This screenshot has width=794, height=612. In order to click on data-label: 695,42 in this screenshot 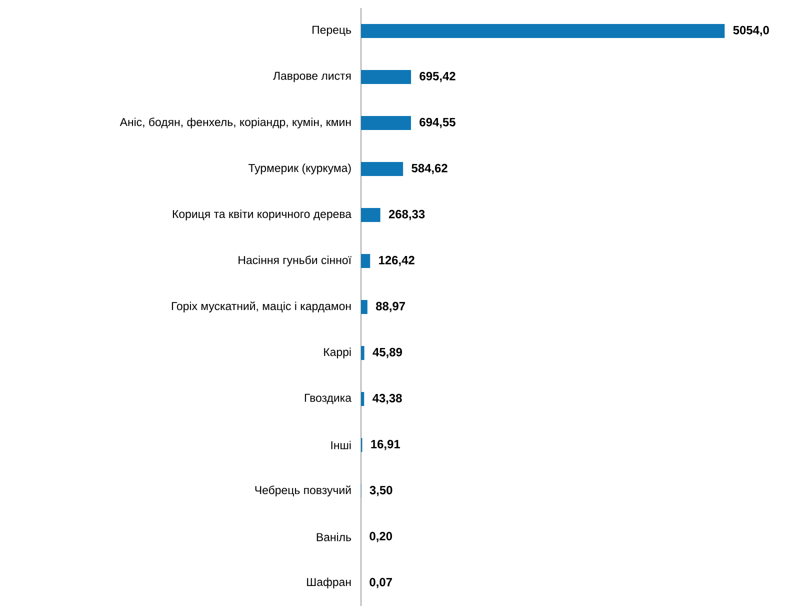, I will do `click(438, 77)`.